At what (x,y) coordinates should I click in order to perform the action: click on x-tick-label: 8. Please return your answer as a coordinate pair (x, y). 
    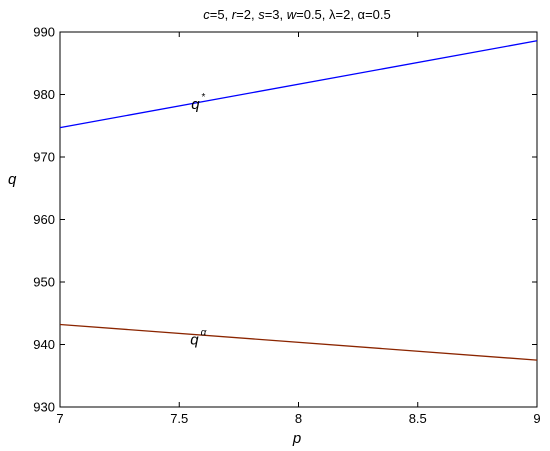
    Looking at the image, I should click on (298, 418).